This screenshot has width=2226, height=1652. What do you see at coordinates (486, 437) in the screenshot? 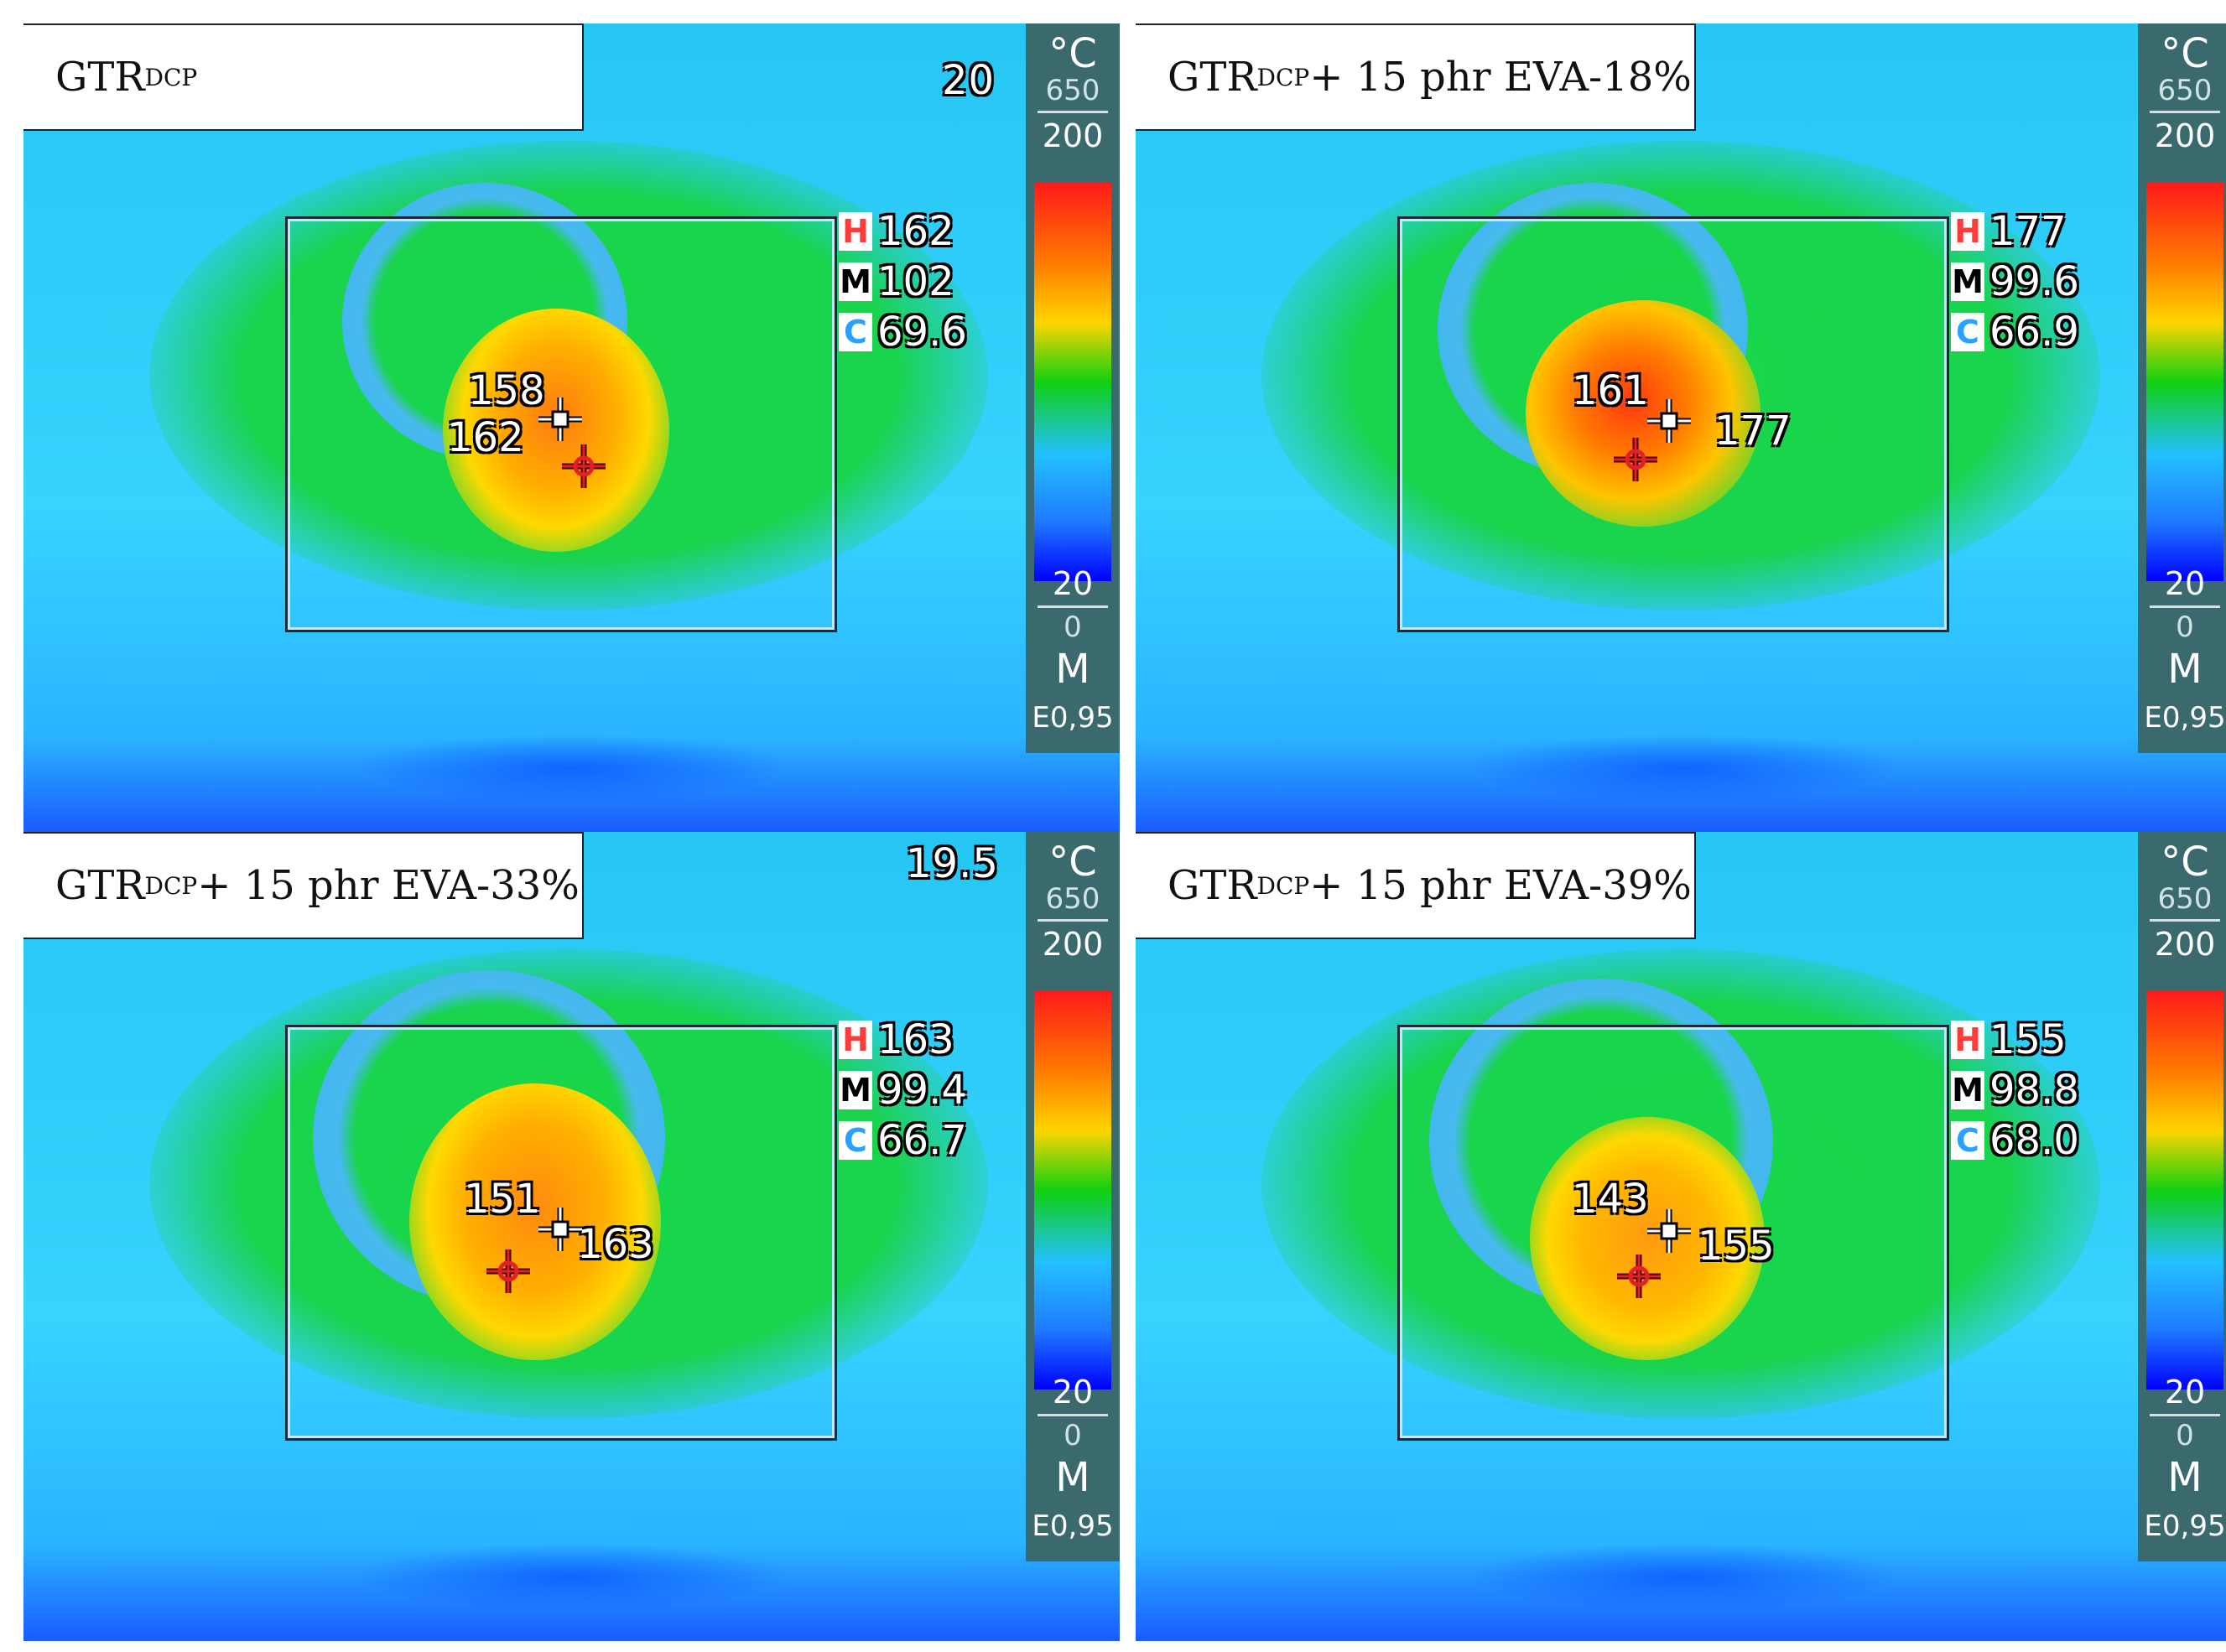
I see `hot-spot-readout: 162` at bounding box center [486, 437].